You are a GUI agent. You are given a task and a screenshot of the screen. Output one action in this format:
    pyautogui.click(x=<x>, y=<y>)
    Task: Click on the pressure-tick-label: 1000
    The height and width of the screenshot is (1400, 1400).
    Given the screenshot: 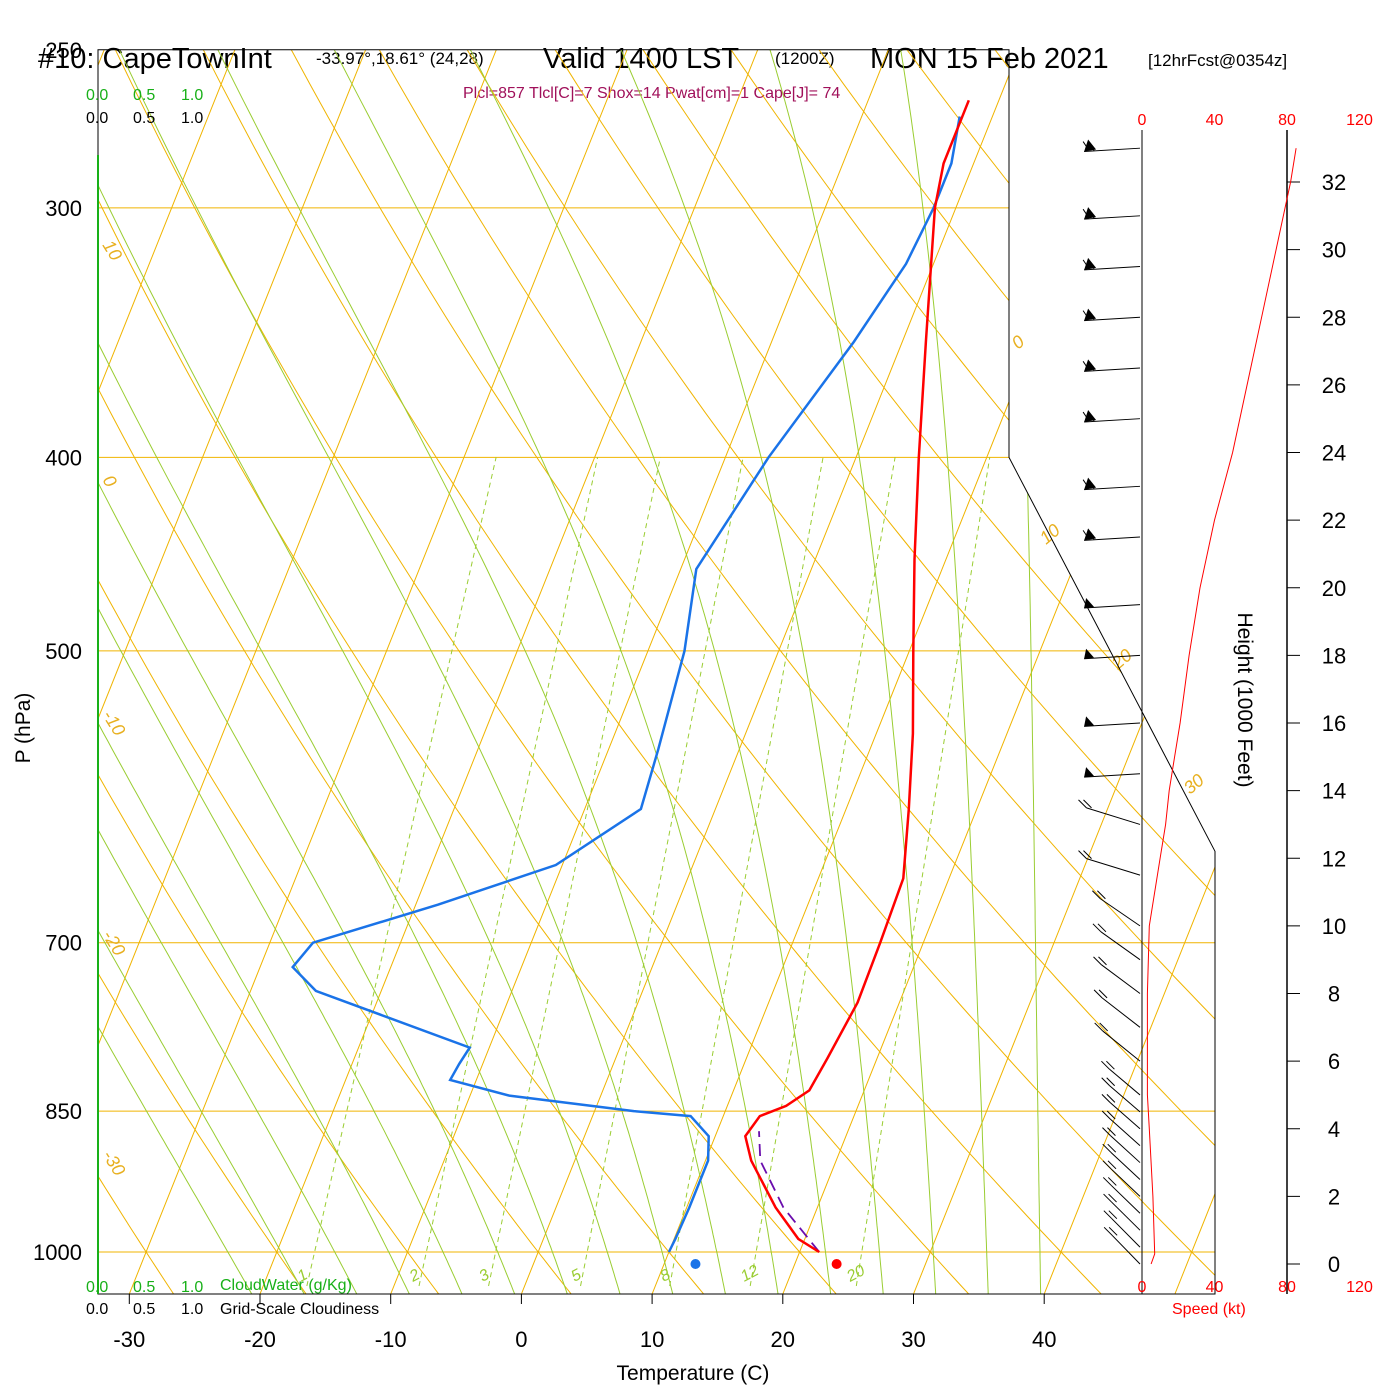 What is the action you would take?
    pyautogui.click(x=57, y=1252)
    